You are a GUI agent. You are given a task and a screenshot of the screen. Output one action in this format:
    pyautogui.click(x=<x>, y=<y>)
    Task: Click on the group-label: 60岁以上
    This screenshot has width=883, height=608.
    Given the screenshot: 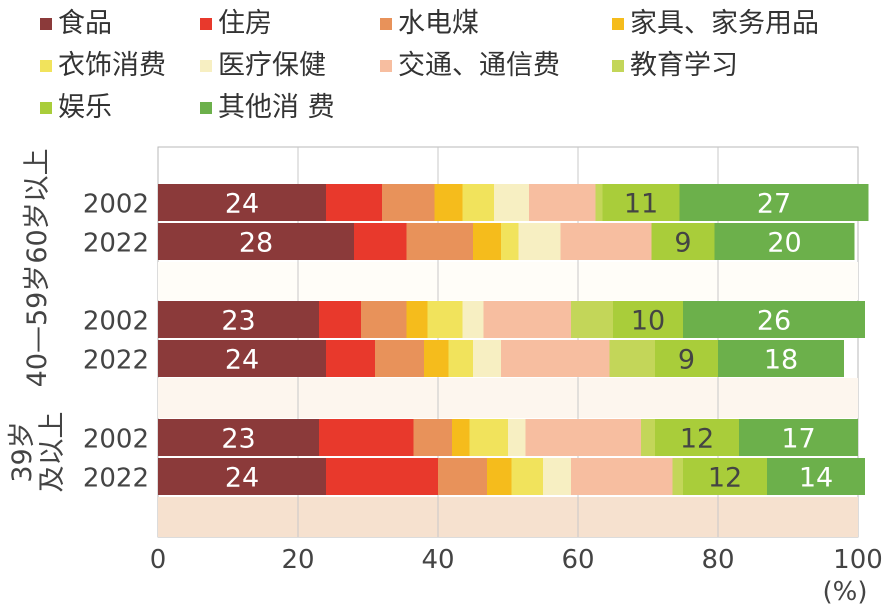 What is the action you would take?
    pyautogui.click(x=37, y=205)
    